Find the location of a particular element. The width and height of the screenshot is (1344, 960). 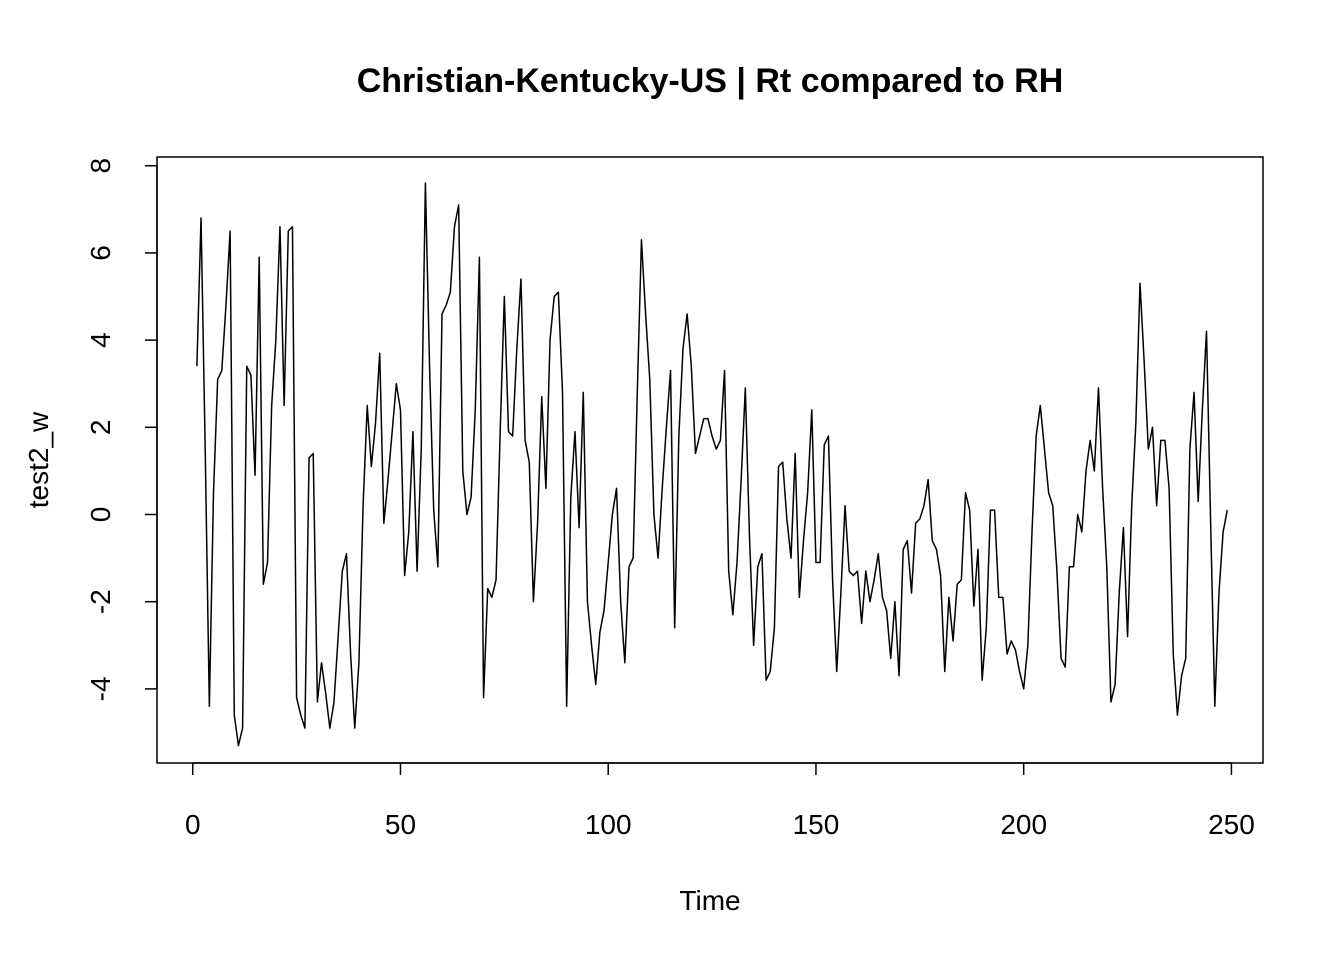

y-tick-label: 2 is located at coordinates (100, 428).